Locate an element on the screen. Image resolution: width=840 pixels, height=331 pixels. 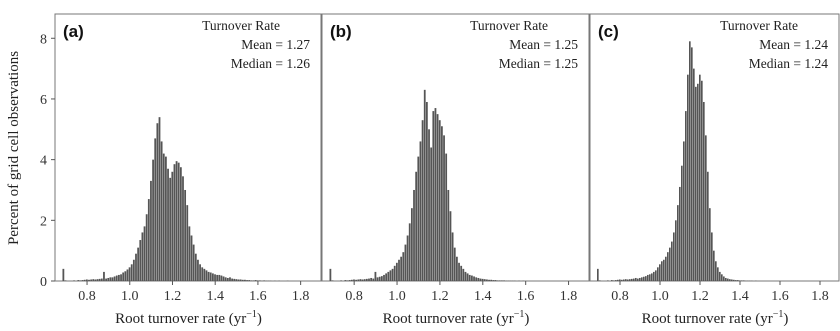
x-tick-label: 1.2 is located at coordinates (700, 296).